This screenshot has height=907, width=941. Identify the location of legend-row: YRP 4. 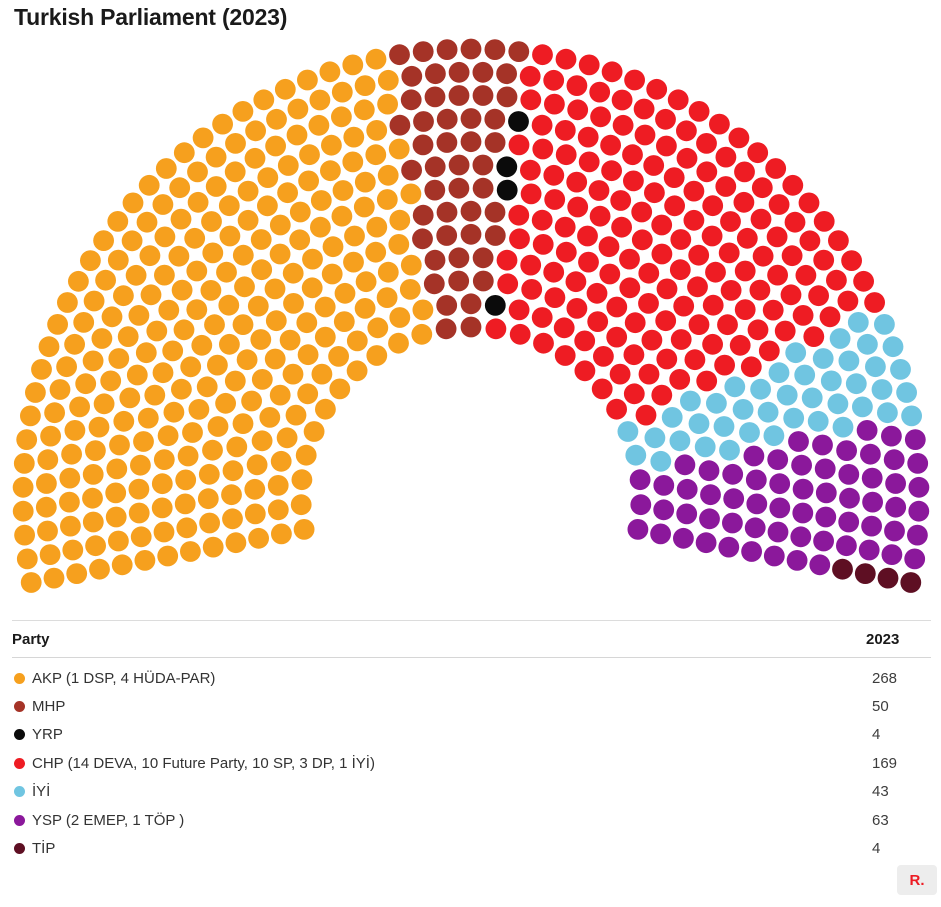
(471, 735).